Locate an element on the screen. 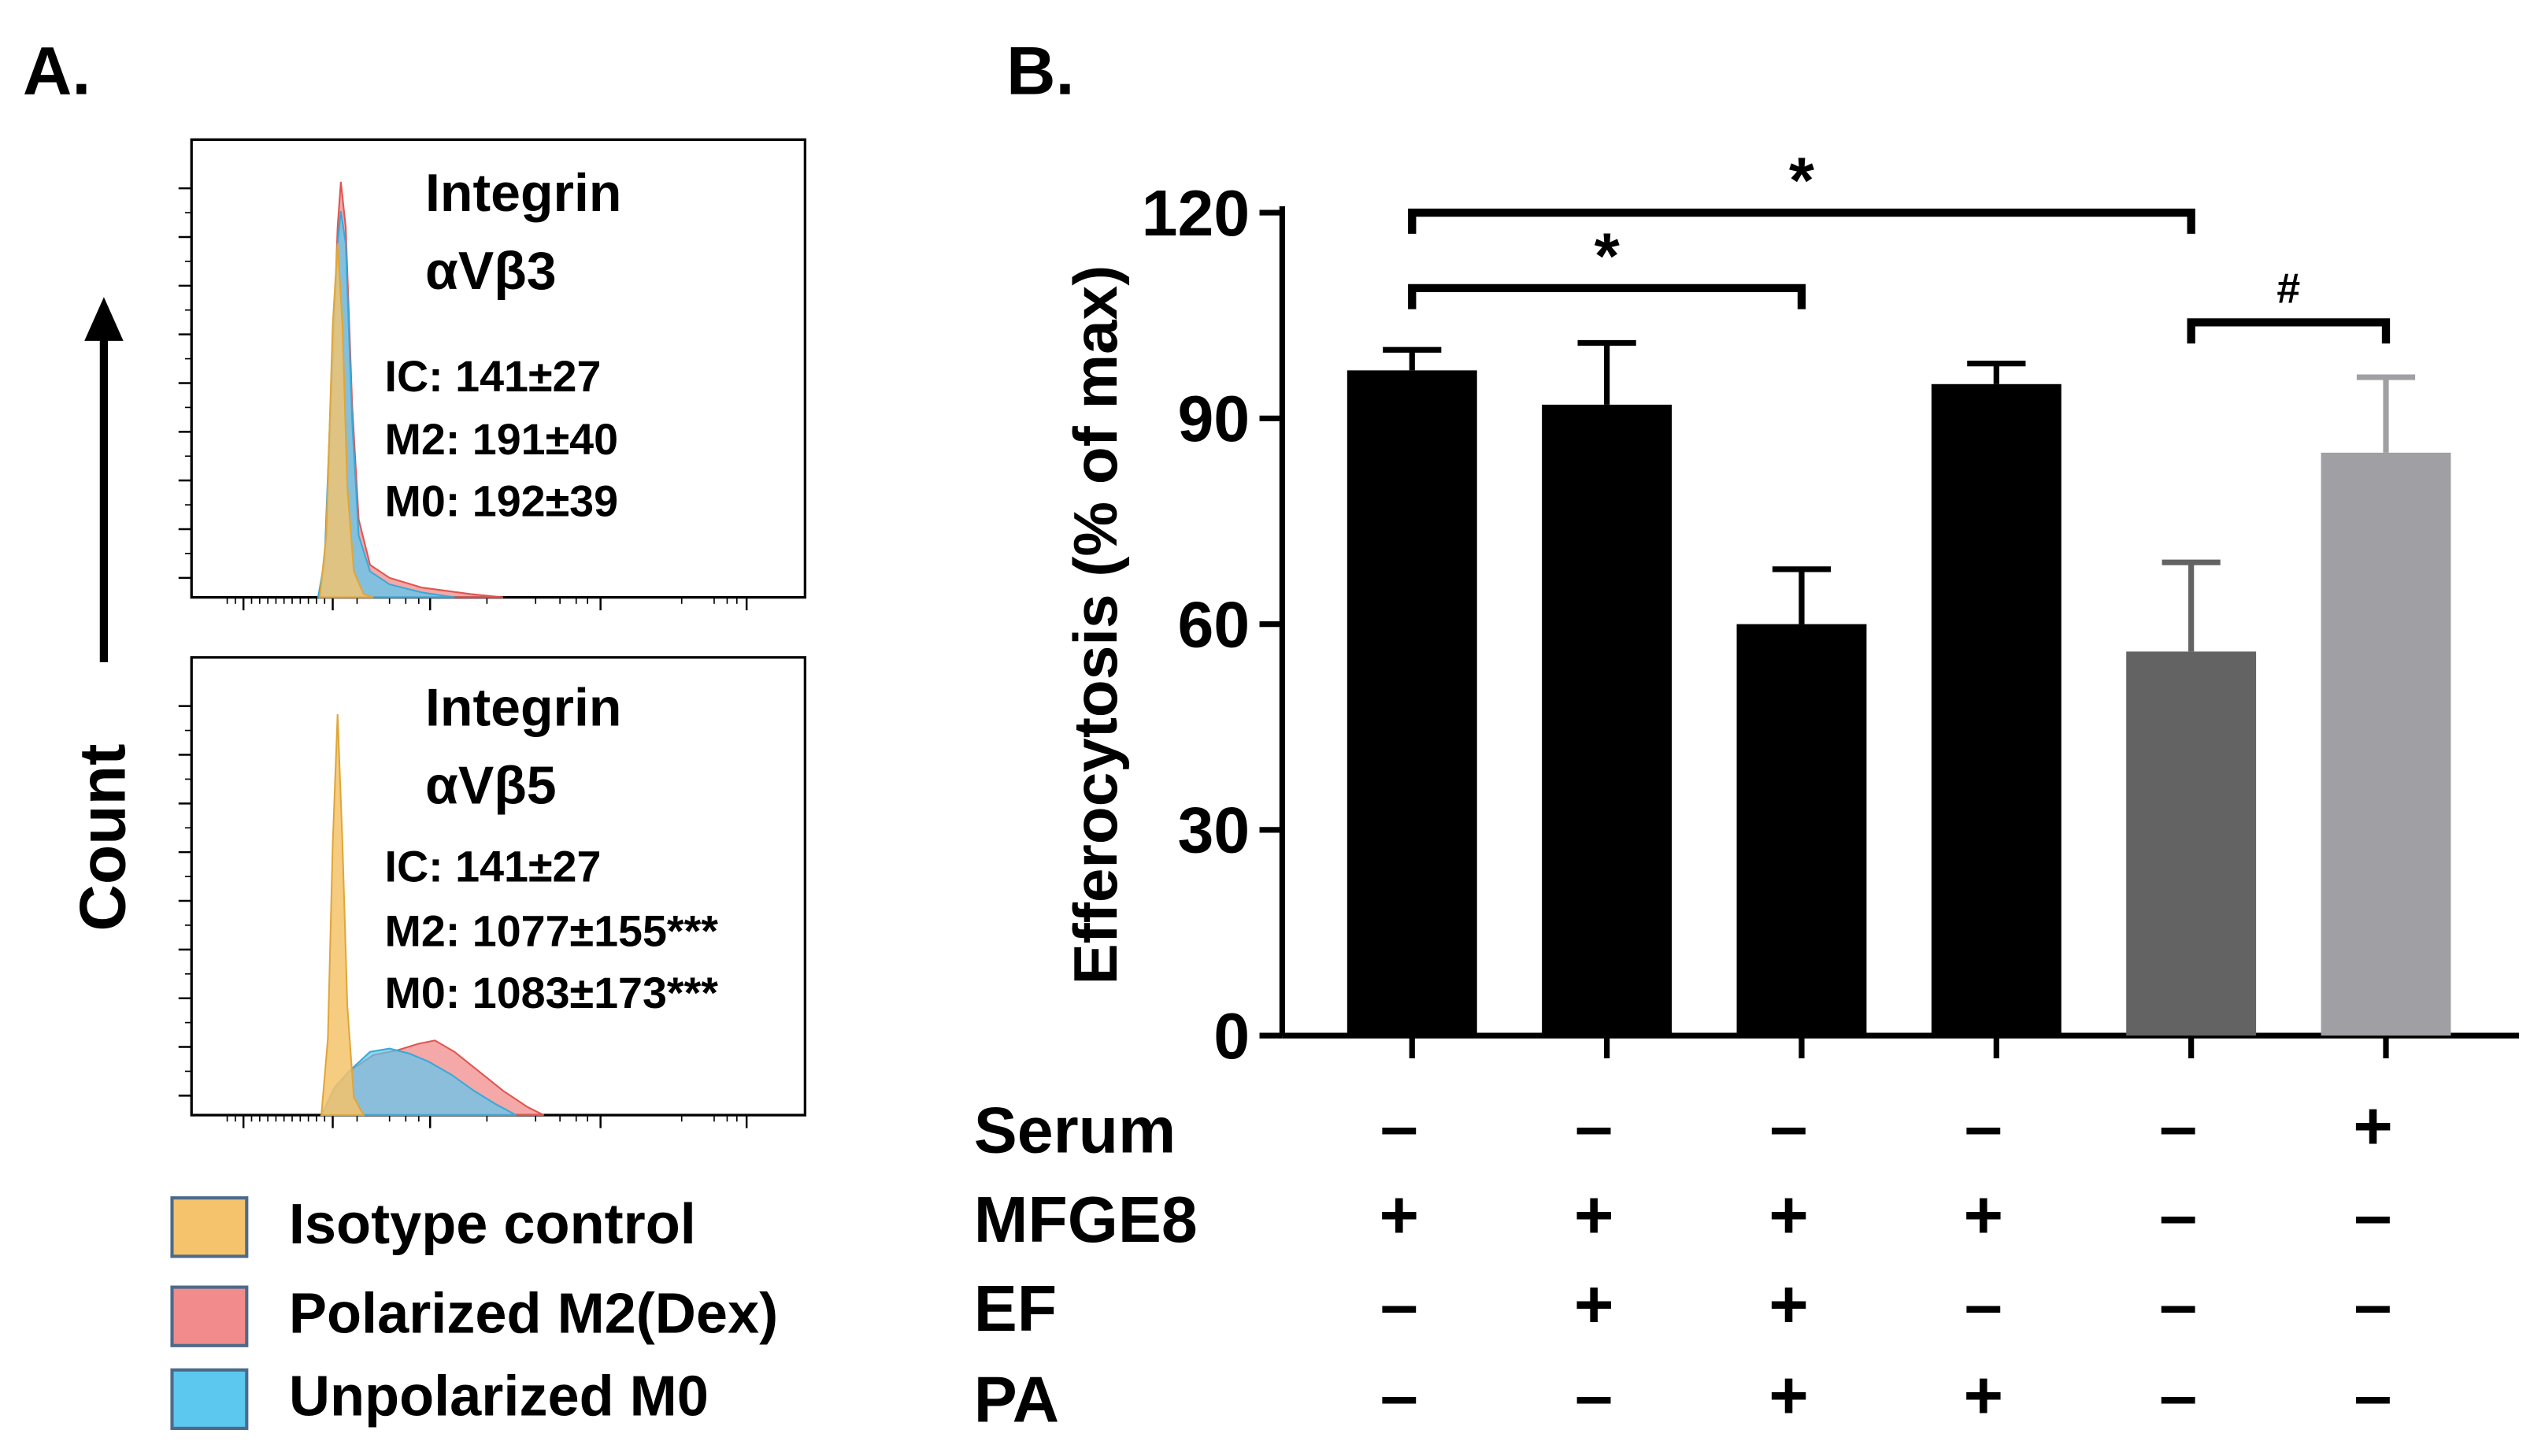  histogram-title-line: αVβ3 is located at coordinates (491, 271).